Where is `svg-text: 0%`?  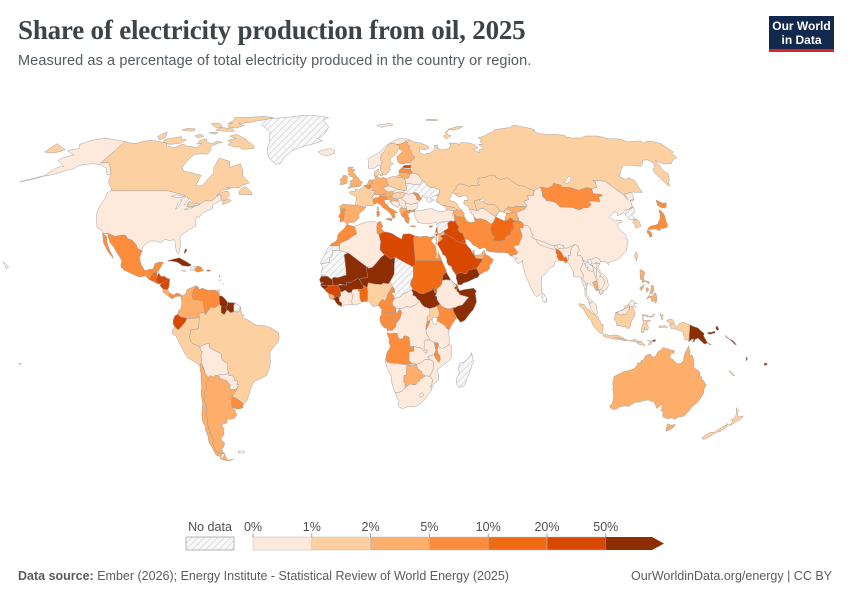 svg-text: 0% is located at coordinates (253, 527).